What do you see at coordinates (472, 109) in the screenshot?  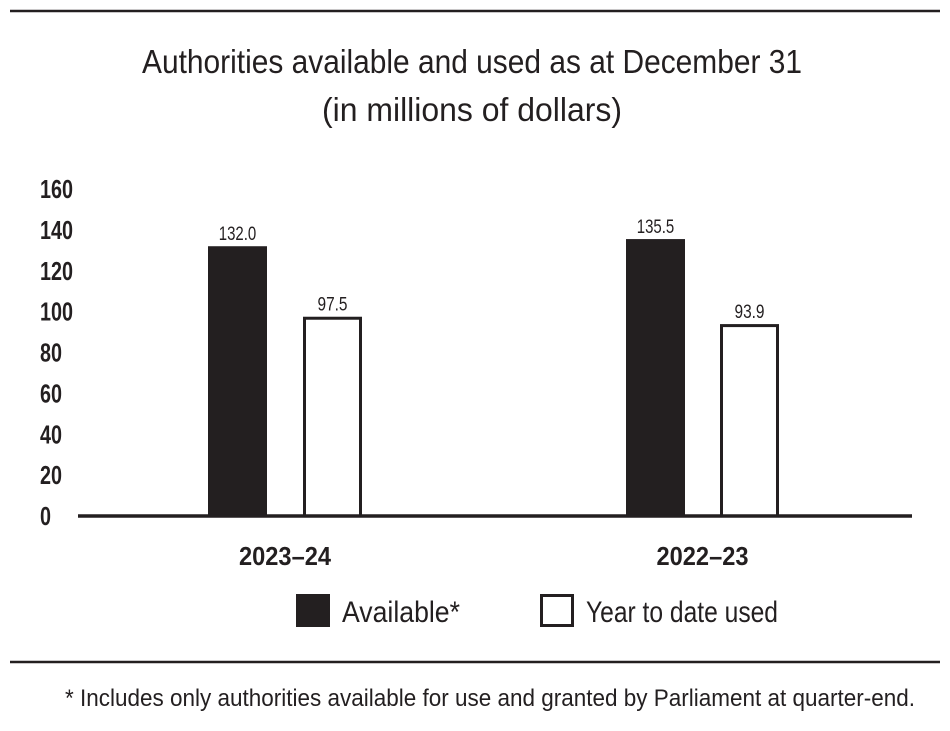 I see `chart-subtitle: (in millions of dollars)` at bounding box center [472, 109].